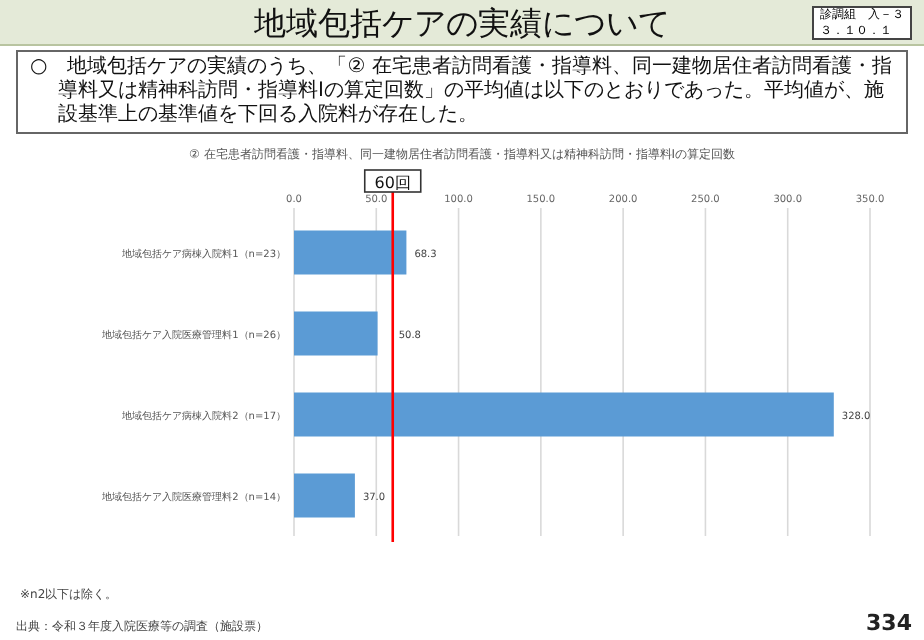 The image size is (924, 640). What do you see at coordinates (392, 183) in the screenshot?
I see `ref-line-label: 60回` at bounding box center [392, 183].